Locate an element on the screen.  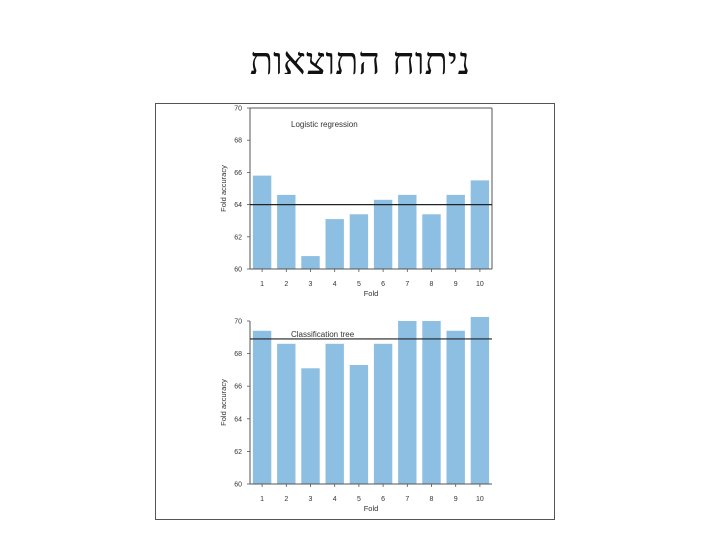
panel-title: Classification tree is located at coordinates (323, 334).